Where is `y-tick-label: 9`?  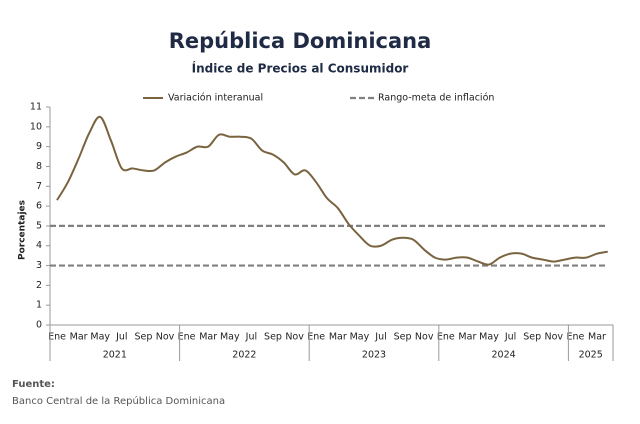
y-tick-label: 9 is located at coordinates (39, 146).